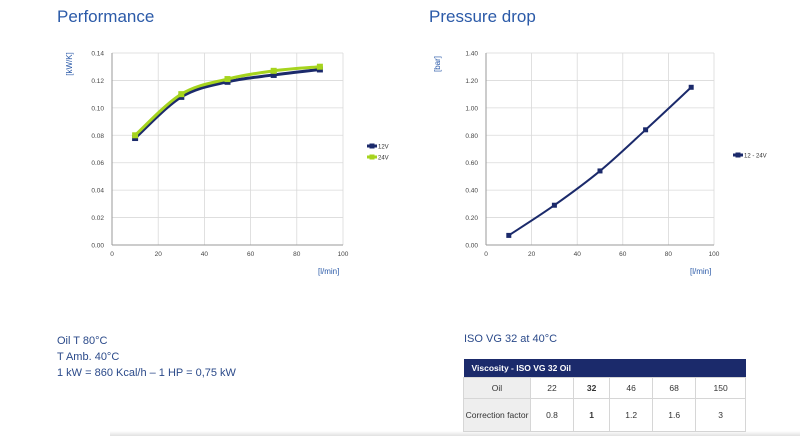  What do you see at coordinates (674, 388) in the screenshot?
I see `oil-cell: 68` at bounding box center [674, 388].